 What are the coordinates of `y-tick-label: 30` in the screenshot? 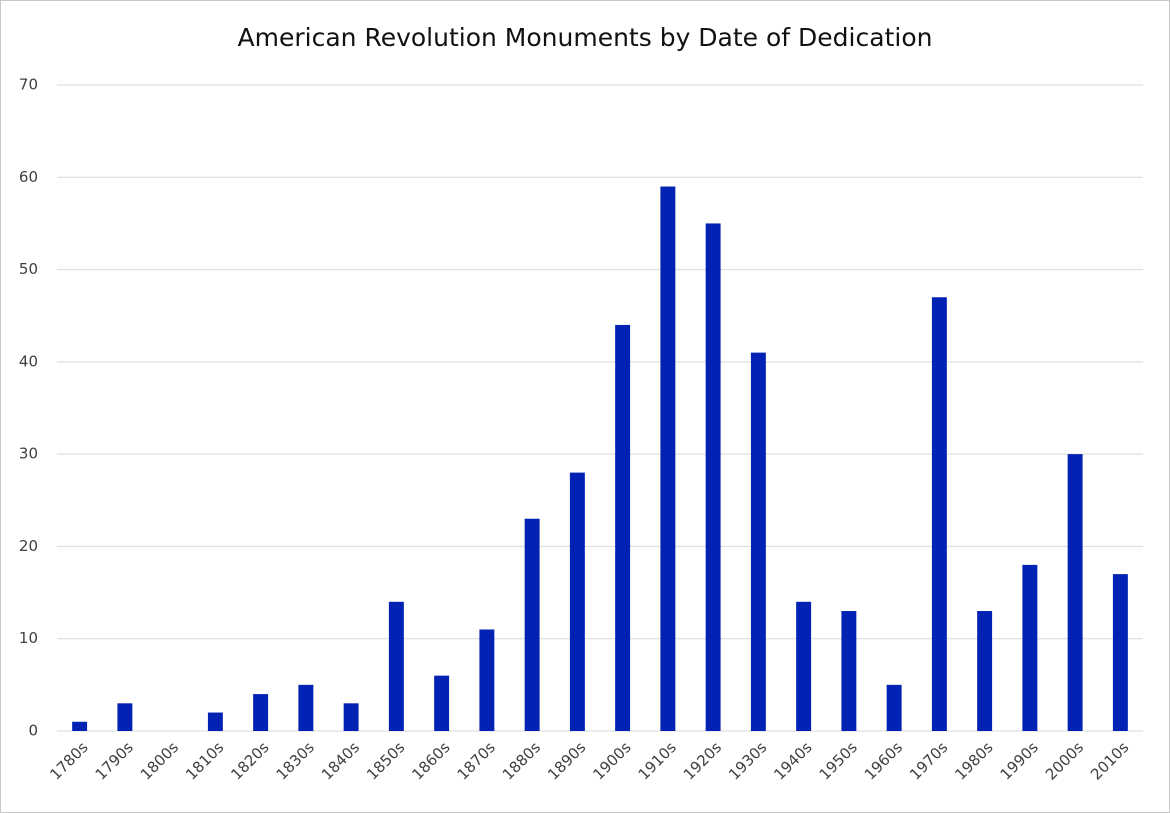 It's located at (28, 454).